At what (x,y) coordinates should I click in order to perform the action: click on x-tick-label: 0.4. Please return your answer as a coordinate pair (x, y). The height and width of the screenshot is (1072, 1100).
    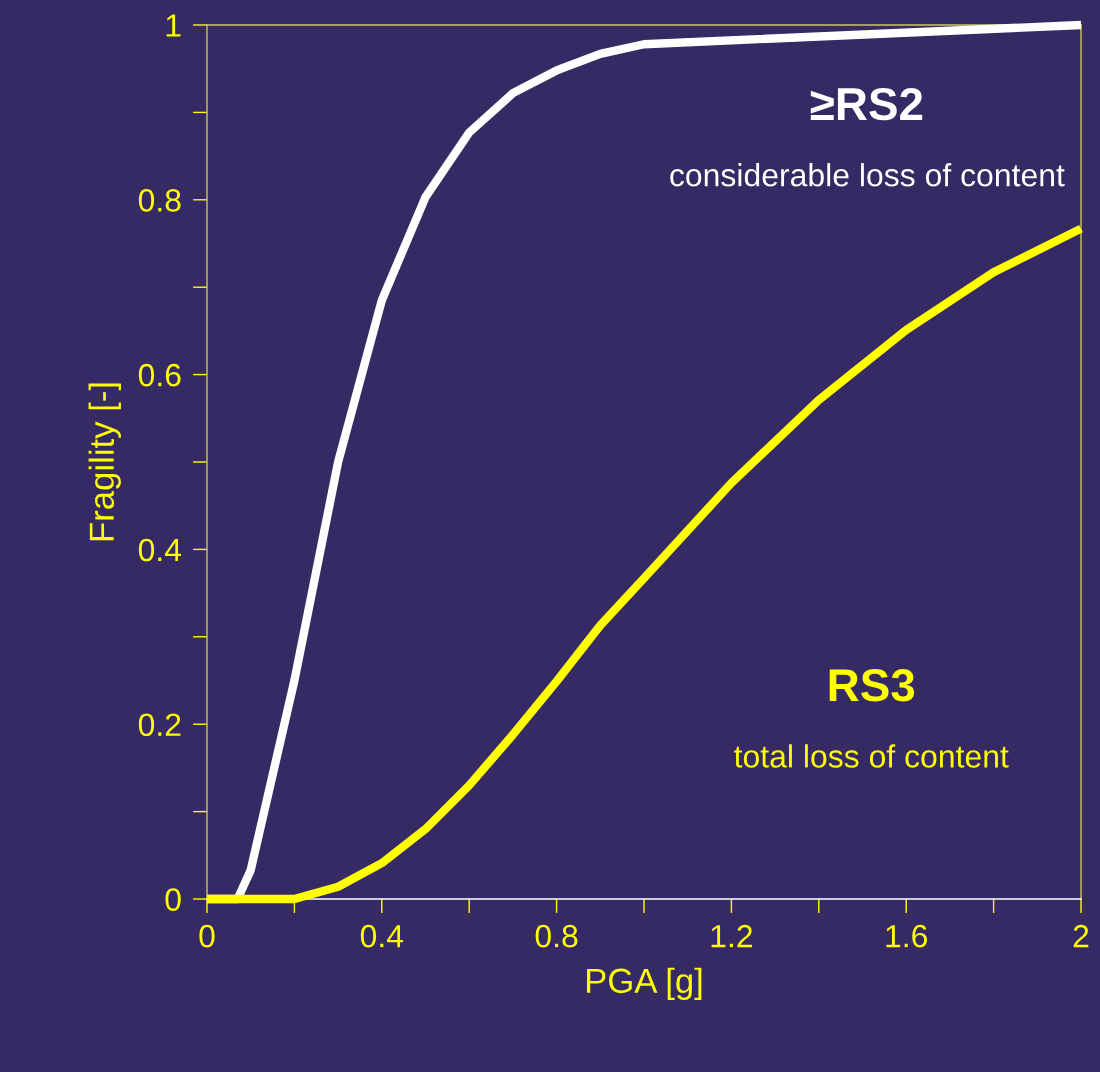
    Looking at the image, I should click on (382, 936).